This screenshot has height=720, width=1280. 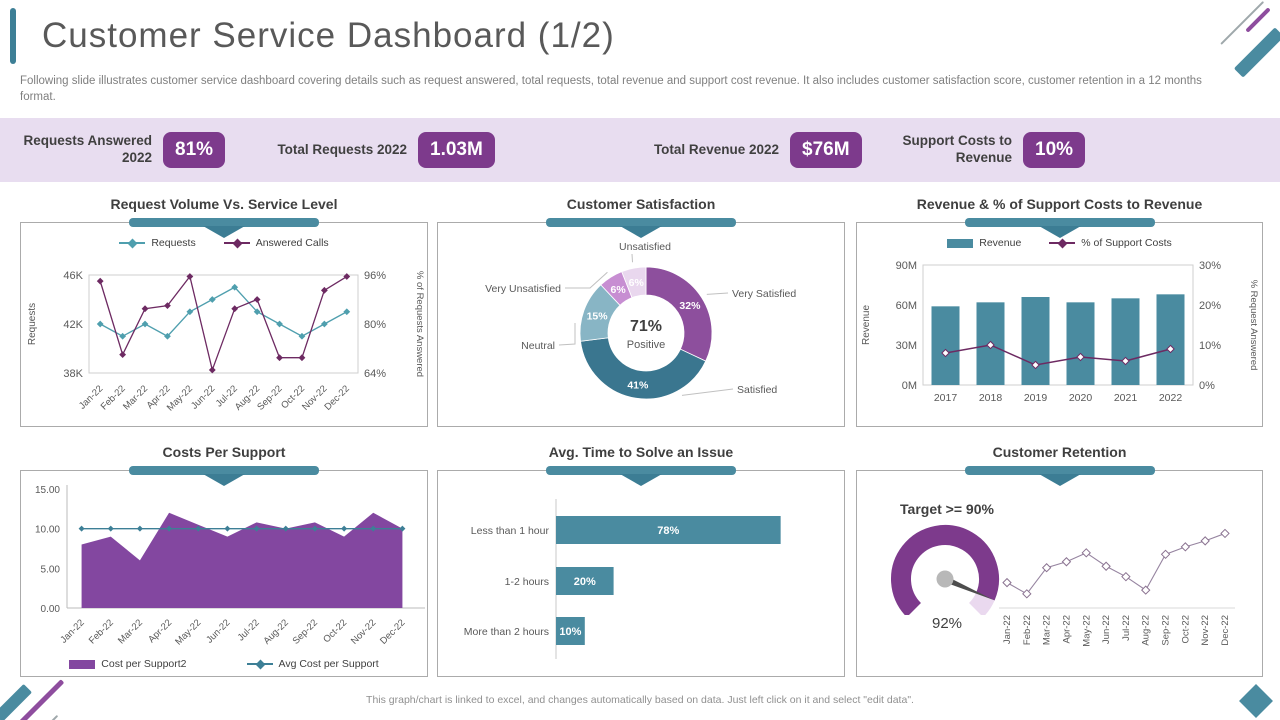 What do you see at coordinates (866, 325) in the screenshot?
I see `svg-text: Revenue` at bounding box center [866, 325].